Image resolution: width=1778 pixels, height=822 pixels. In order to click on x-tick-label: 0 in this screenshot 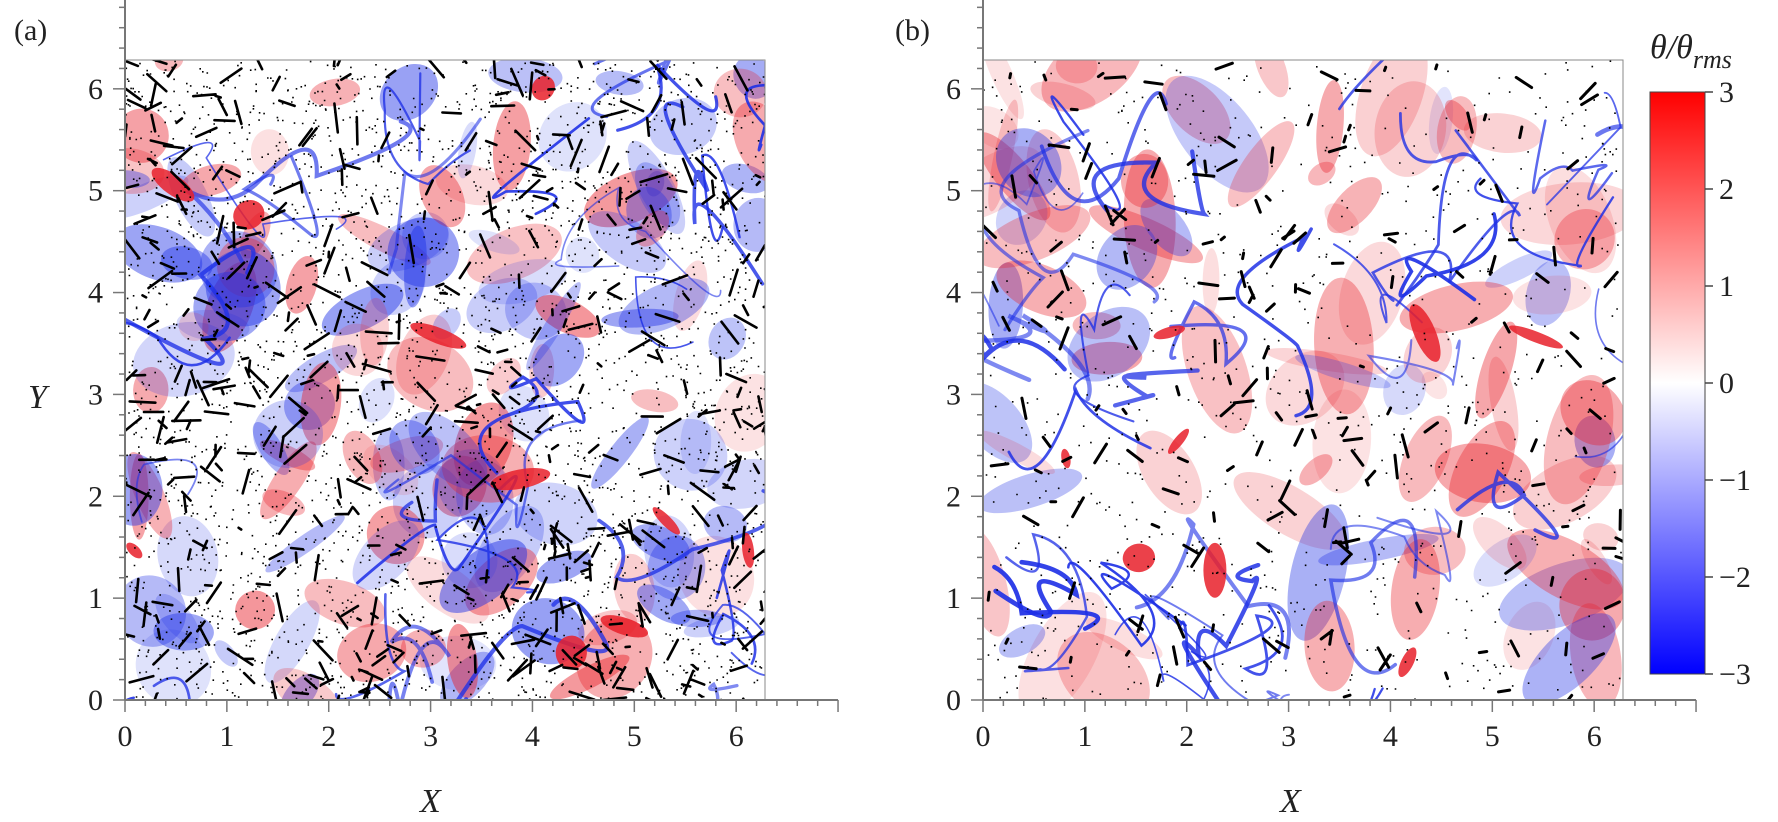, I will do `click(983, 736)`.